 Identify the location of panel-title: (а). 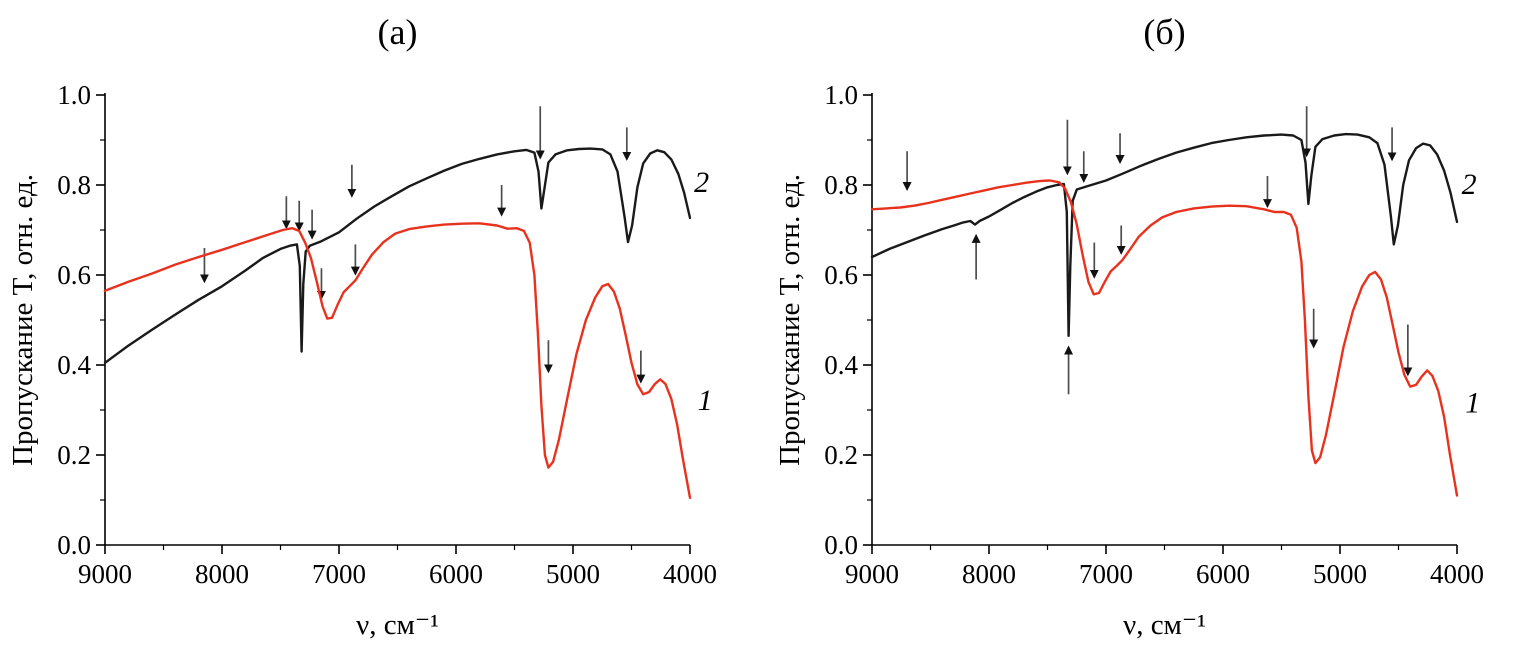
(398, 32).